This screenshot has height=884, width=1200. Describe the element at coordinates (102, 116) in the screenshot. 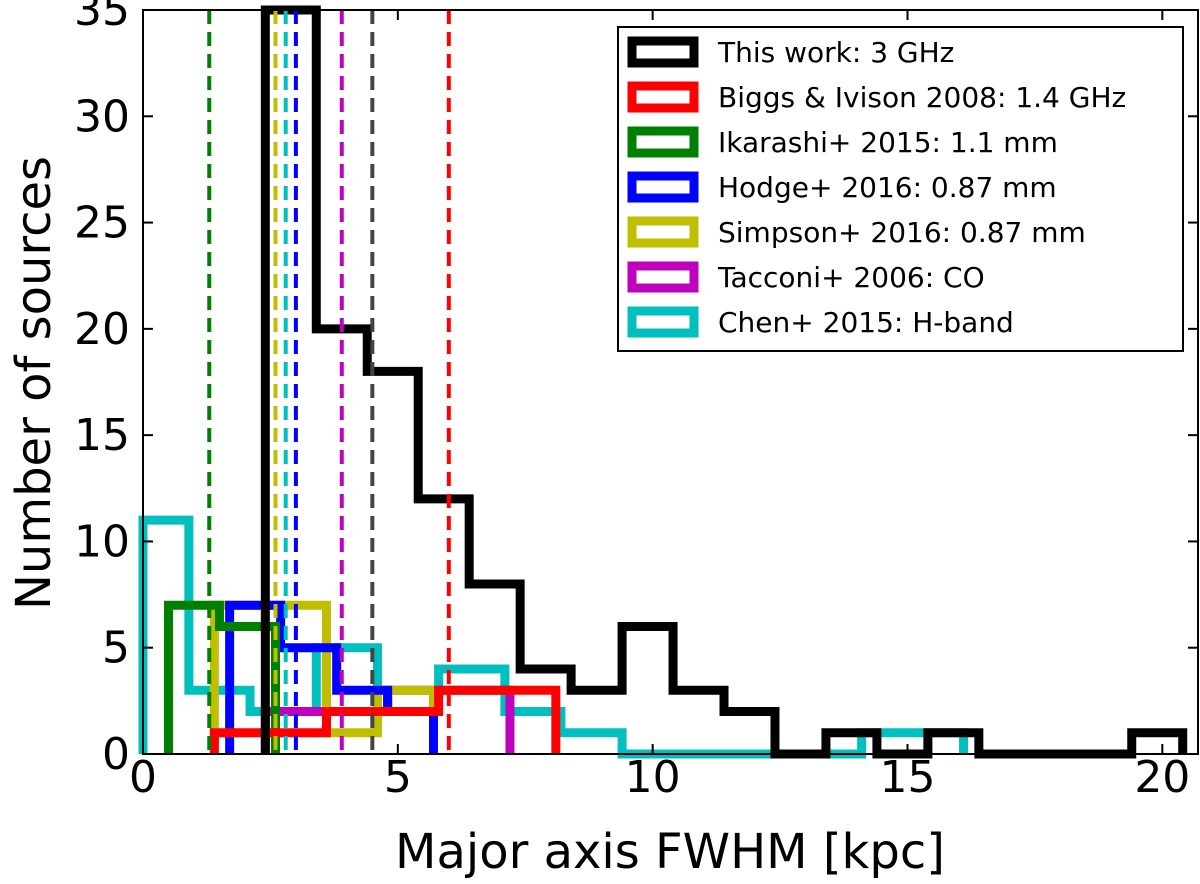

I see `y-tick-label: 30` at that location.